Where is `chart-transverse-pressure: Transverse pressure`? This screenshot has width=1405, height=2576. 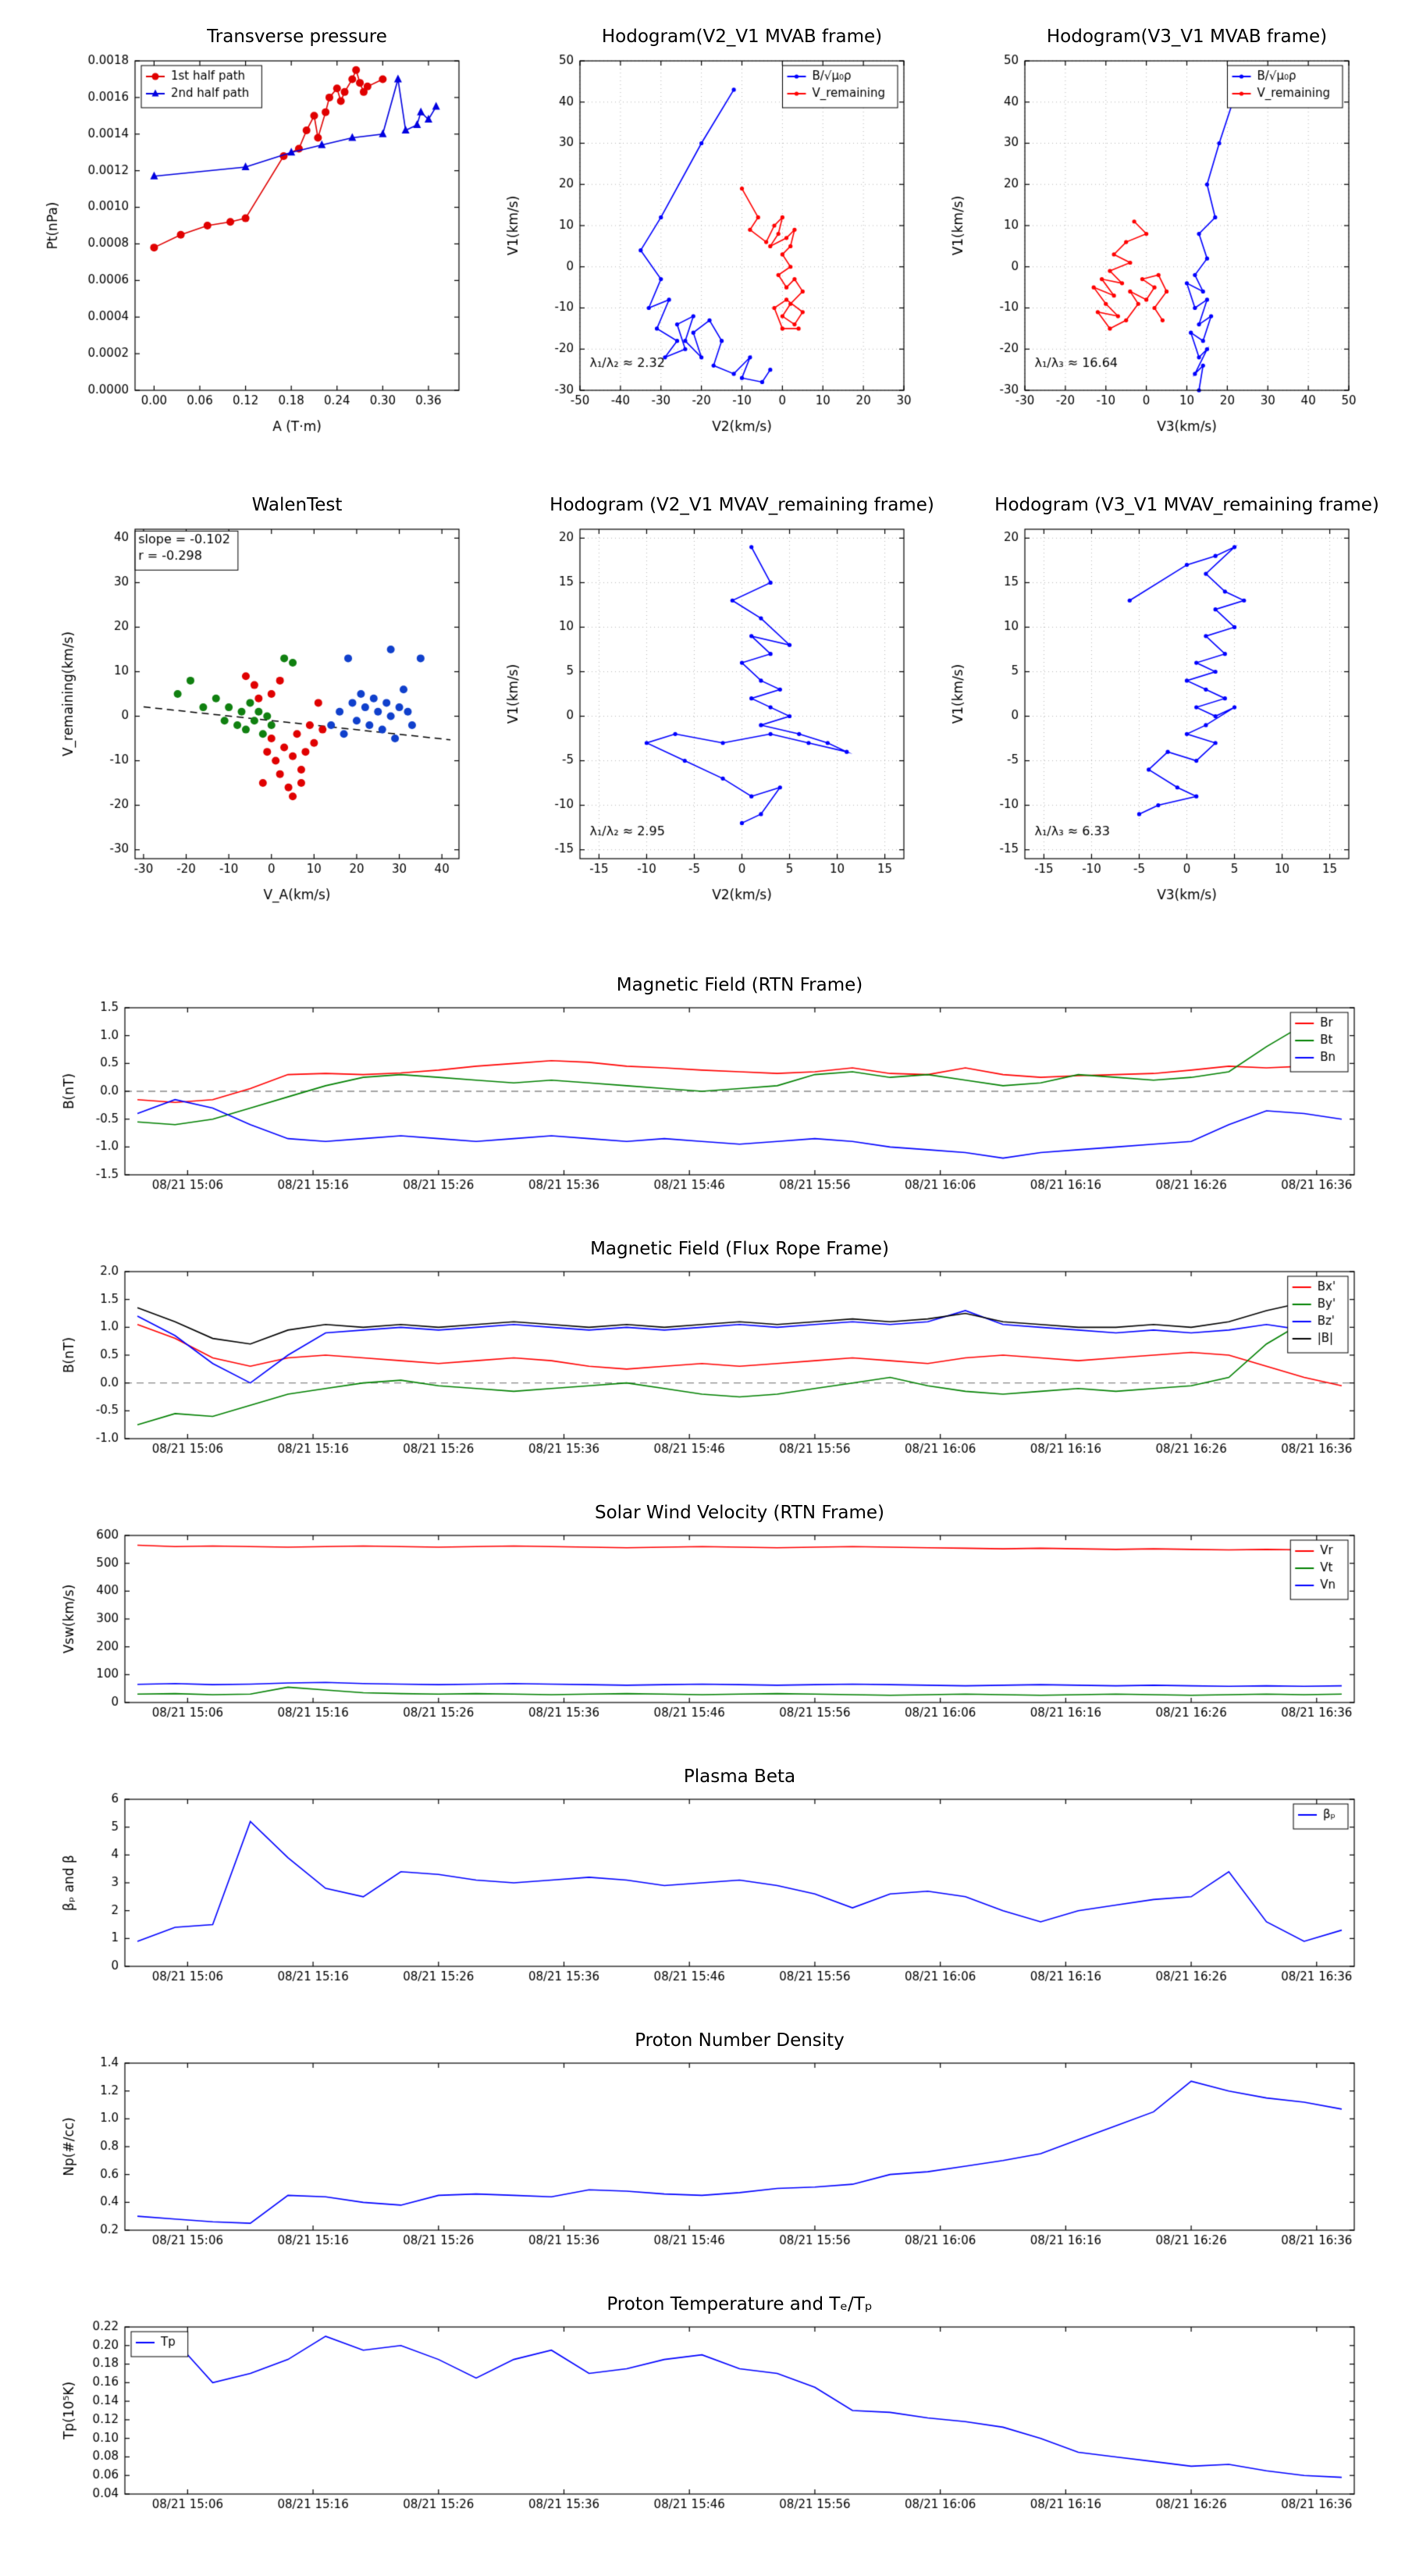
chart-transverse-pressure: Transverse pressure is located at coordinates (259, 234).